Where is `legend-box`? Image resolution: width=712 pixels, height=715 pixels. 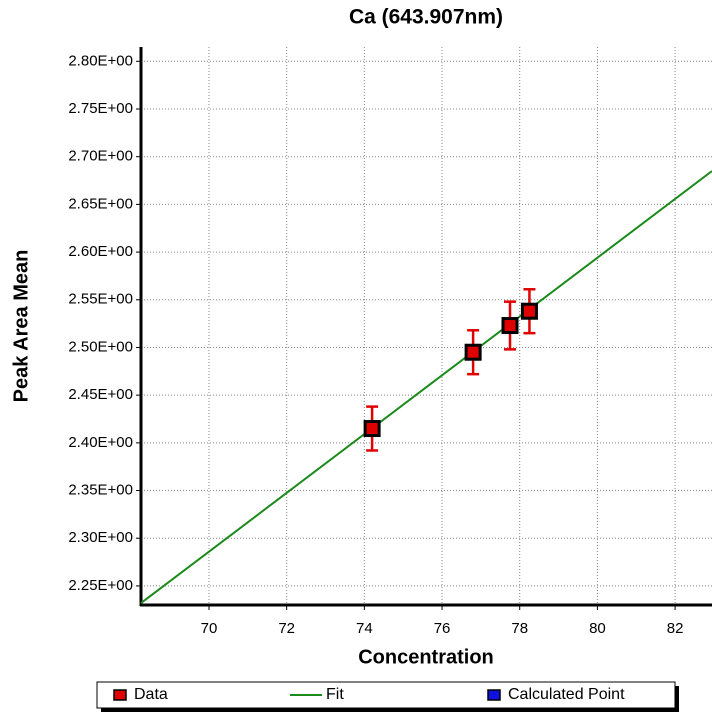
legend-box is located at coordinates (386, 695).